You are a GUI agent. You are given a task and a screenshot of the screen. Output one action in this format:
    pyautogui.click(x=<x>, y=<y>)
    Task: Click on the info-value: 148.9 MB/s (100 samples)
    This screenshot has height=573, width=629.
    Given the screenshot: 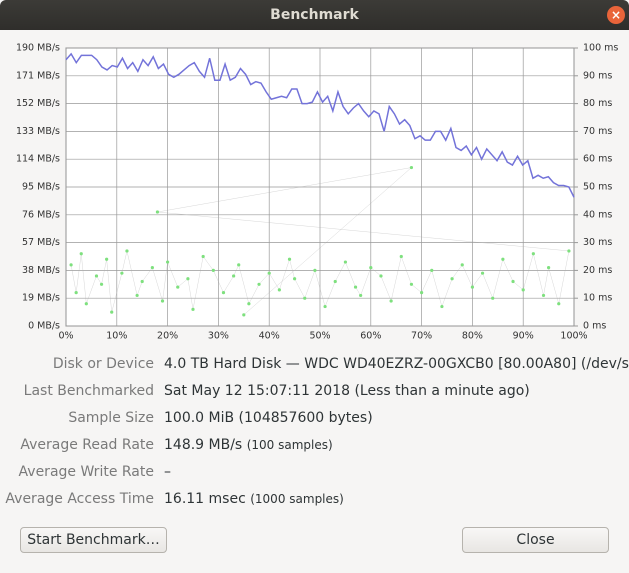 What is the action you would take?
    pyautogui.click(x=248, y=445)
    